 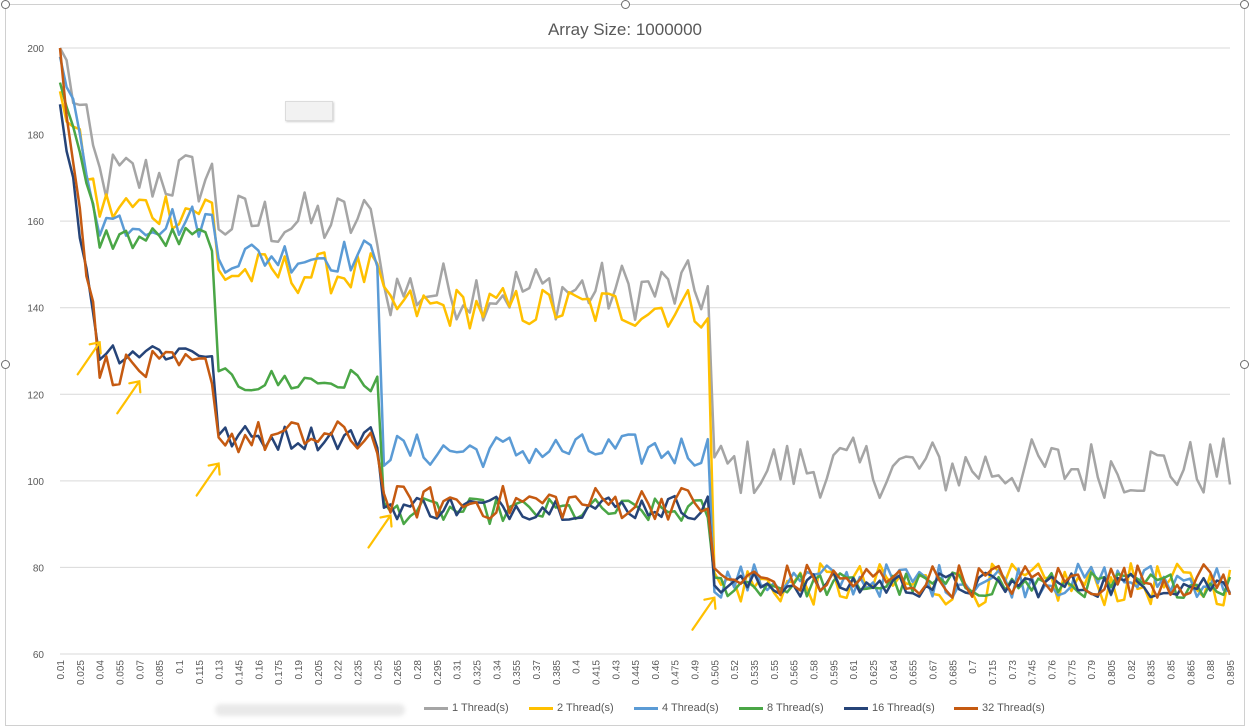 What do you see at coordinates (616, 670) in the screenshot?
I see `x-tick-label: 0.43` at bounding box center [616, 670].